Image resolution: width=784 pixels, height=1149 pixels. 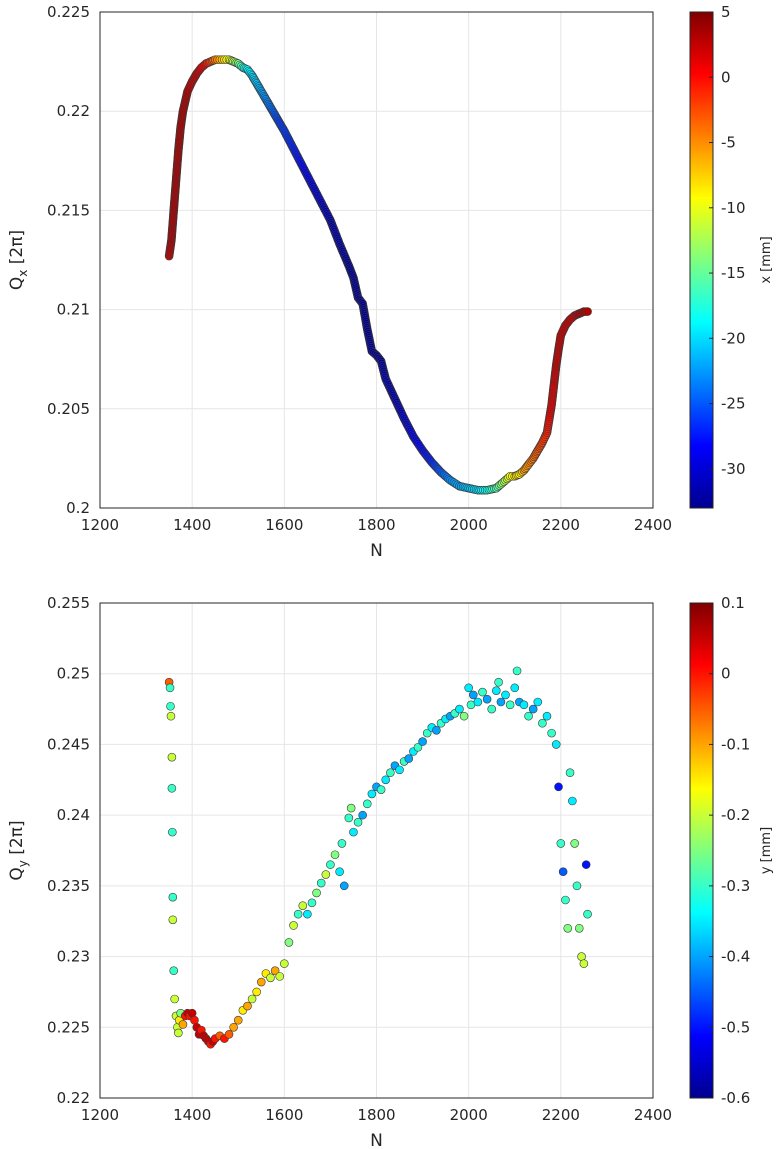 What do you see at coordinates (100, 1115) in the screenshot?
I see `x-tick-label: 1200` at bounding box center [100, 1115].